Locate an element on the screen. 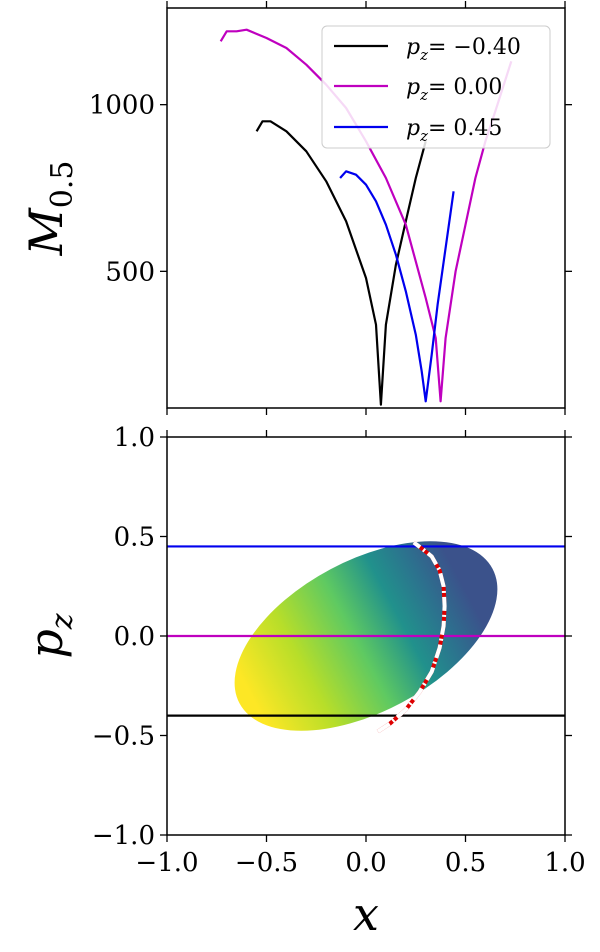 The height and width of the screenshot is (952, 600). bottom-xtick-label: 1.0 is located at coordinates (564, 863).